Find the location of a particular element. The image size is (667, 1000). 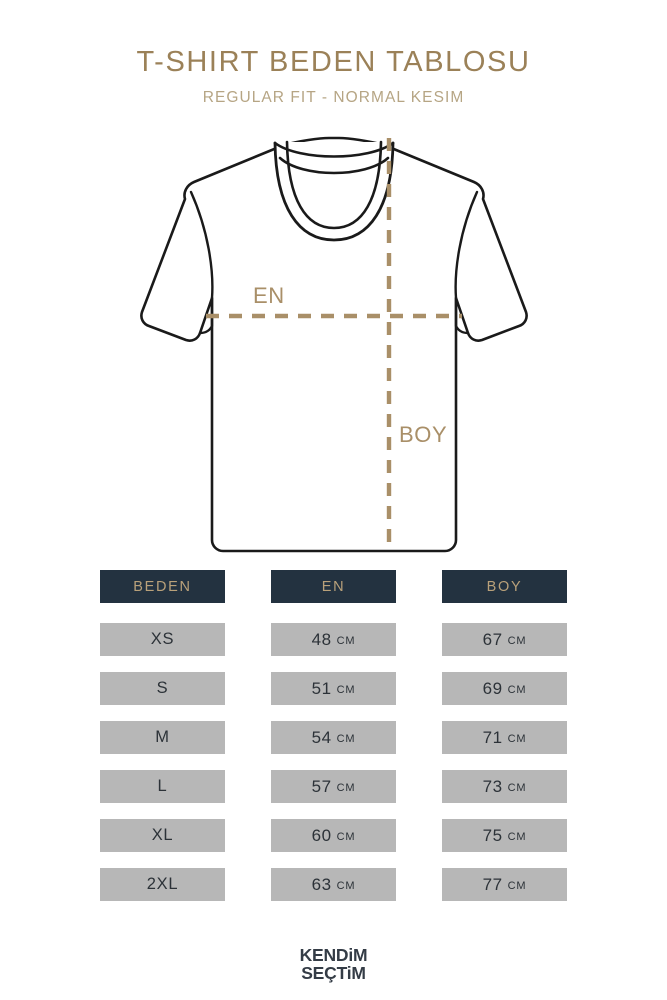

table-row: M 54 CM 71 CM is located at coordinates (333, 737).